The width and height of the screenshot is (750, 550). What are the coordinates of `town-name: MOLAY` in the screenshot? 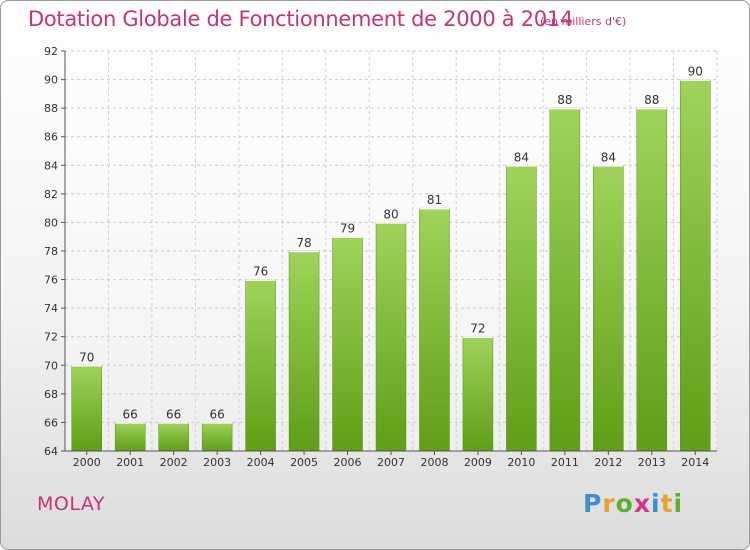 It's located at (71, 504).